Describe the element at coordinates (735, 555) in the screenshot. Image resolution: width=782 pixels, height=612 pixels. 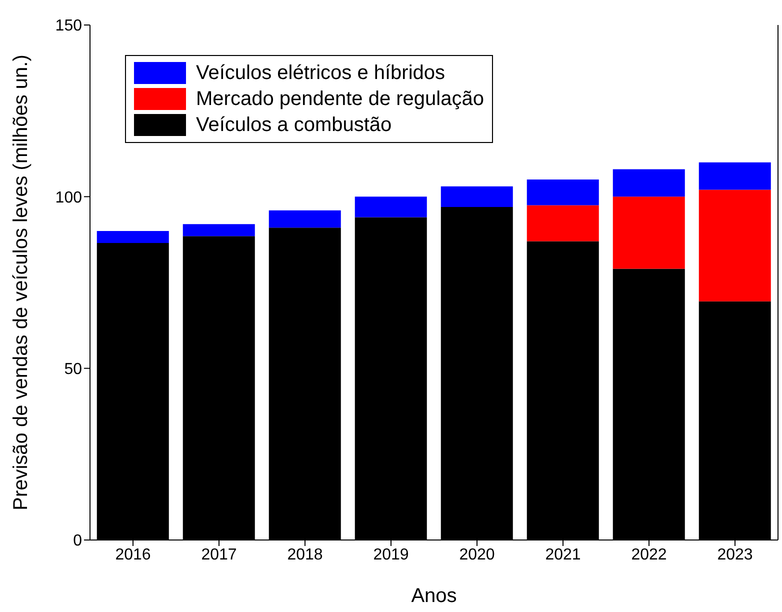
I see `x-tick-label: 2023` at that location.